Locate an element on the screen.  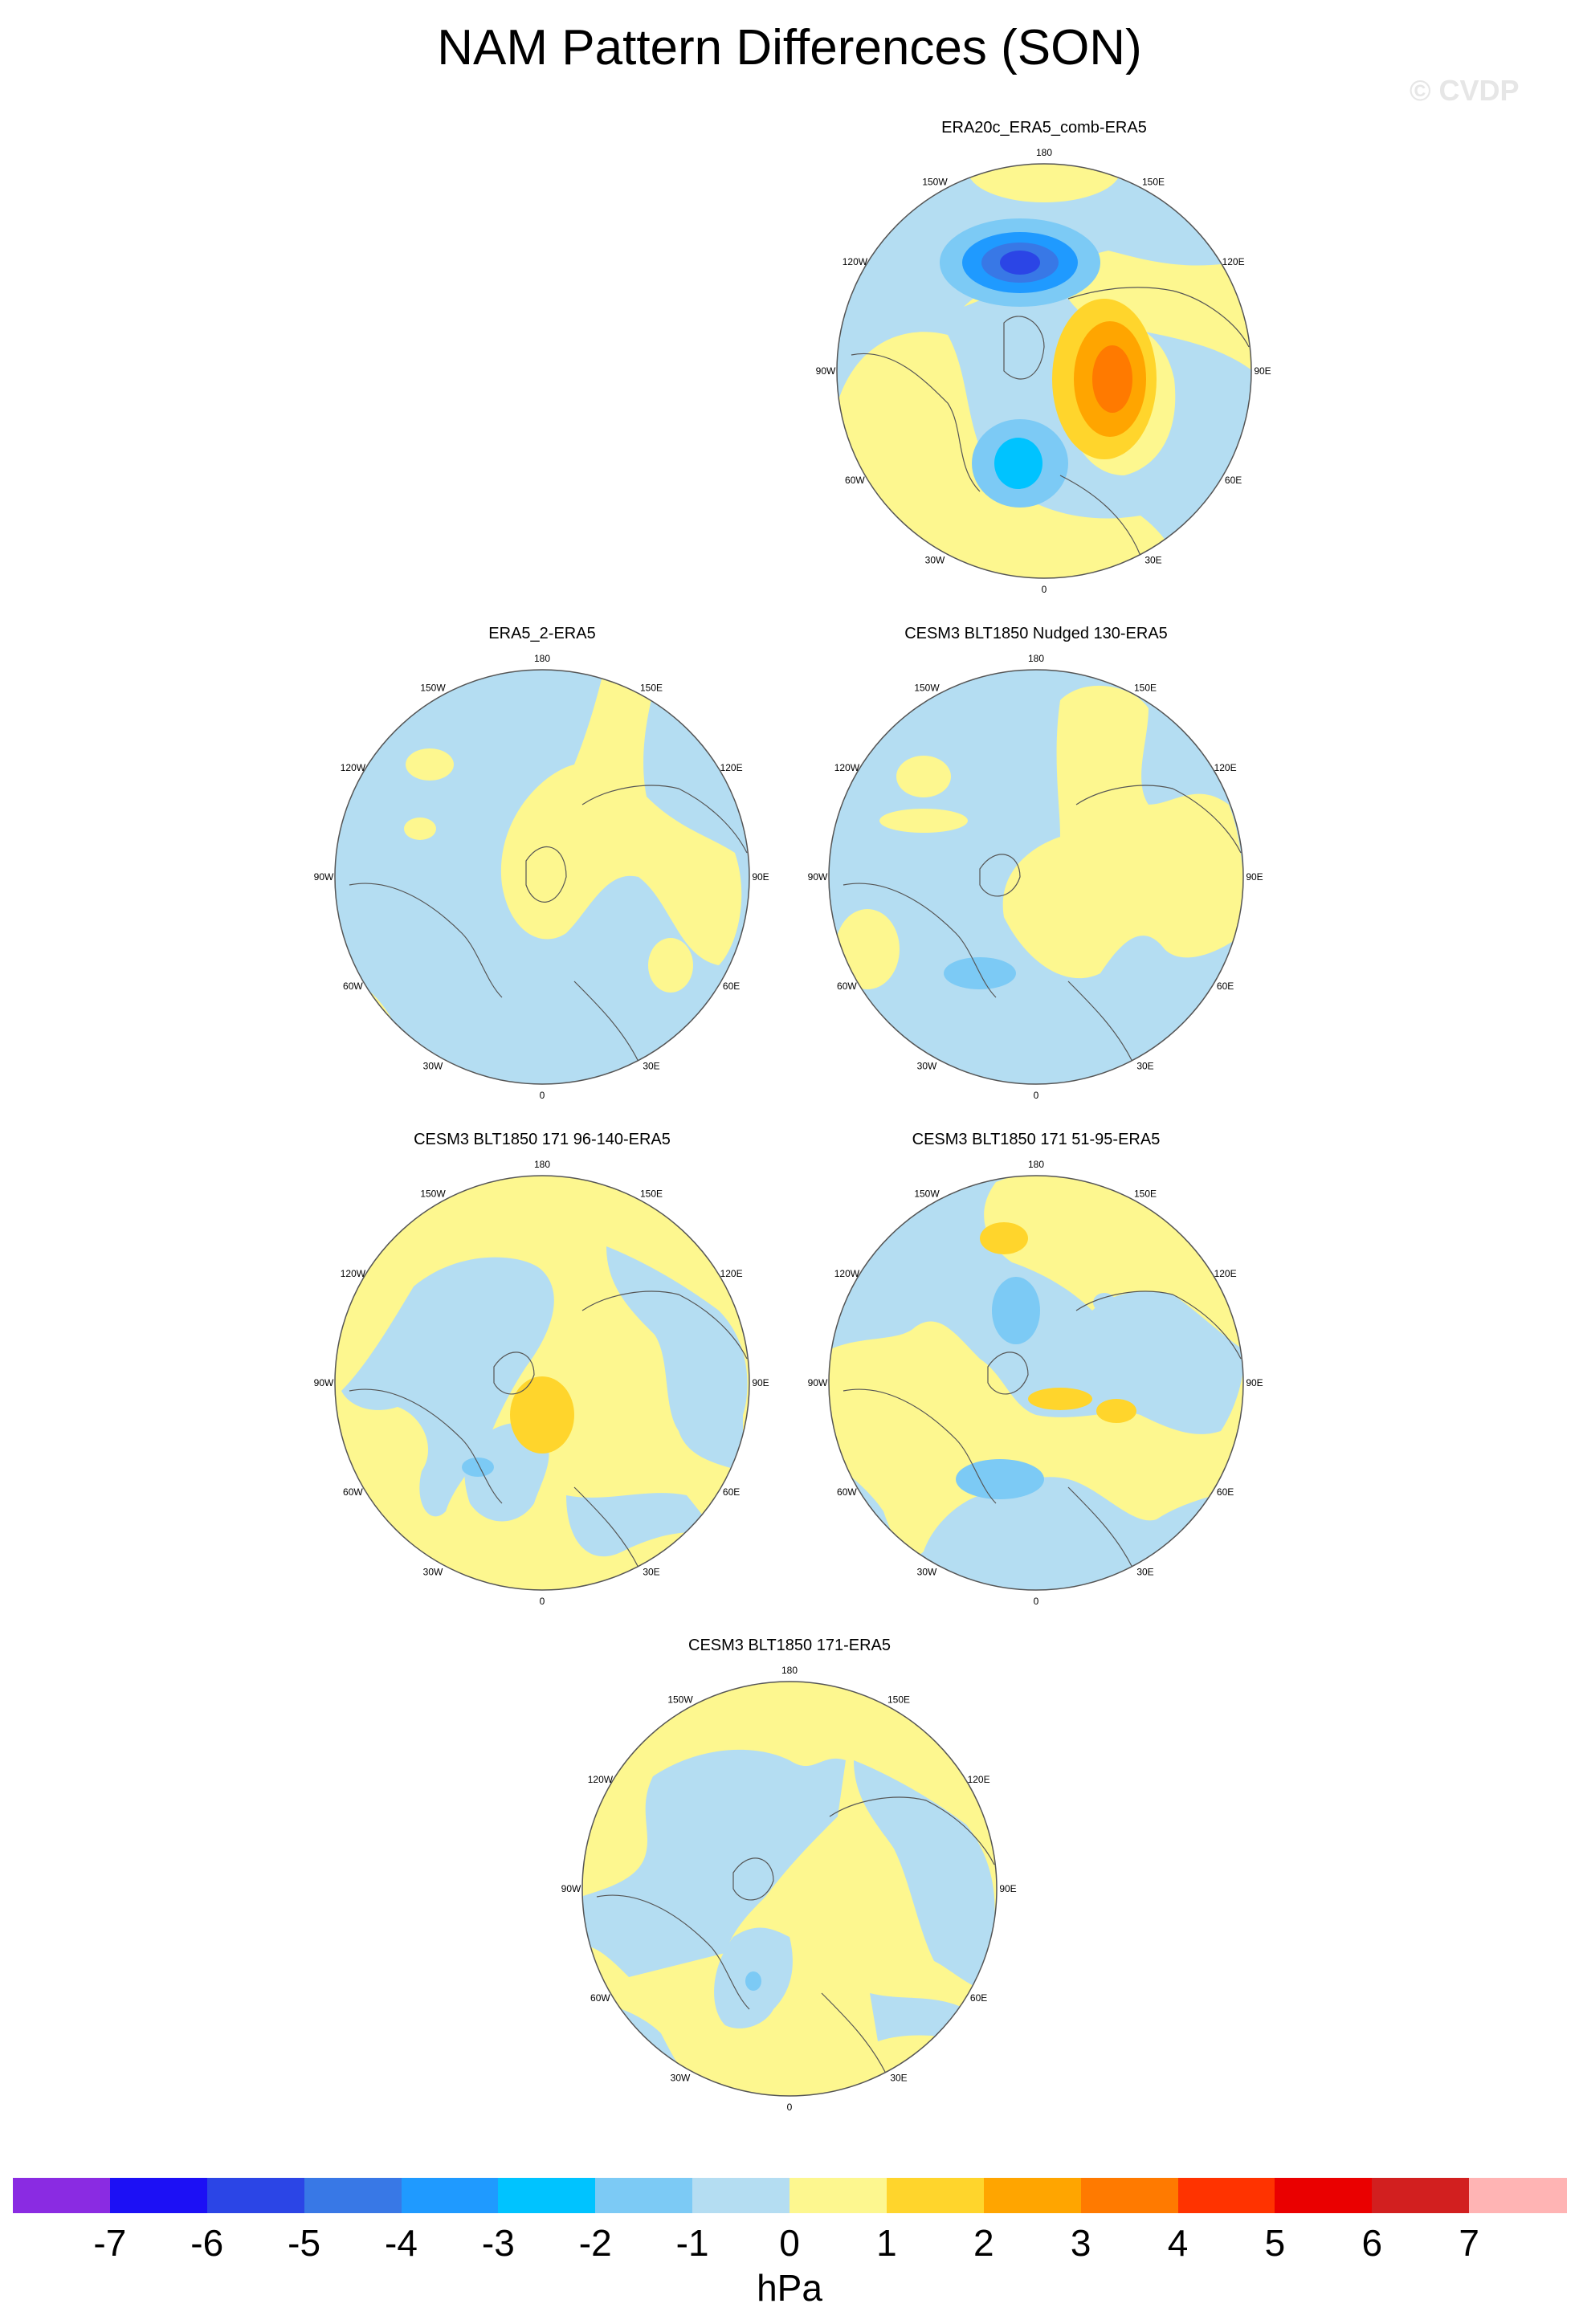
colorbar-tick-label: -2 is located at coordinates (595, 2243).